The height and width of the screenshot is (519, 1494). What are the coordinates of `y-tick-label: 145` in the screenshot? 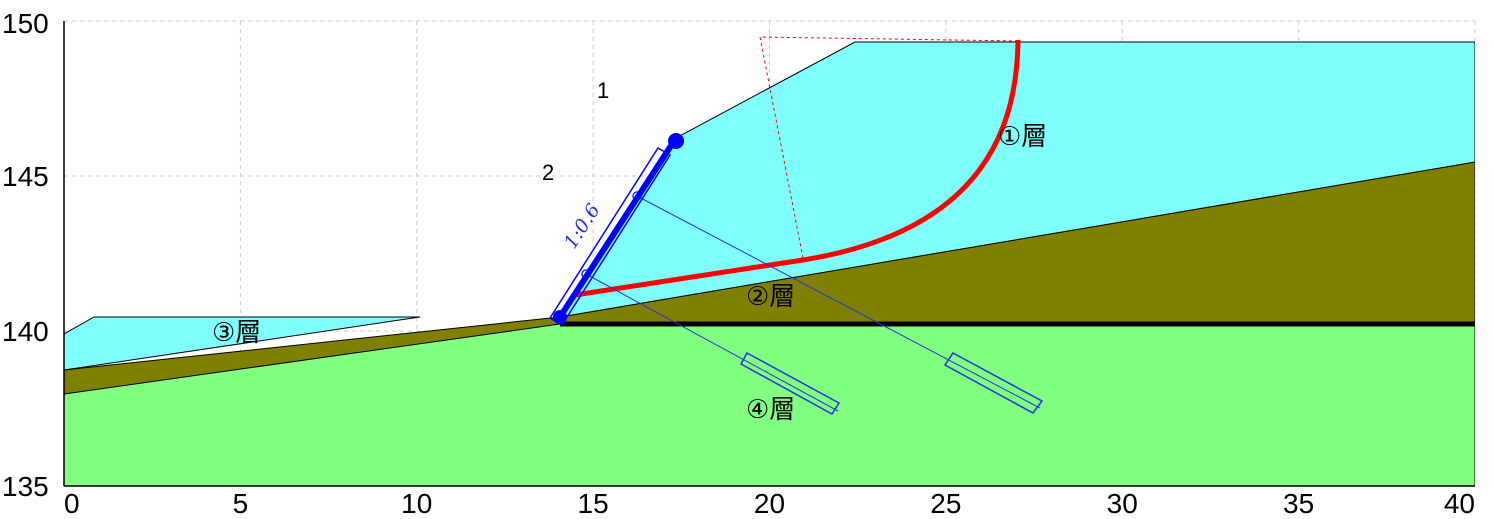 It's located at (25, 176).